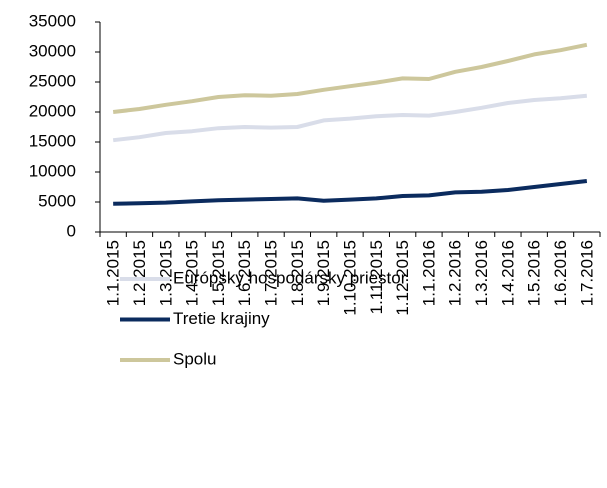 This screenshot has height=488, width=607. What do you see at coordinates (428, 273) in the screenshot?
I see `x-tick-label: 1.1.2016` at bounding box center [428, 273].